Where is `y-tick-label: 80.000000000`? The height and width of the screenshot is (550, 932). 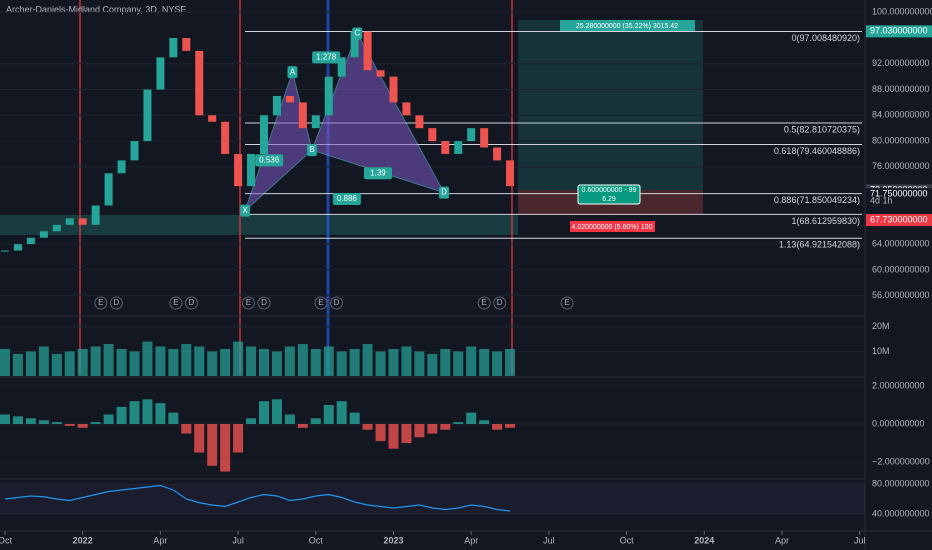 y-tick-label: 80.000000000 is located at coordinates (901, 140).